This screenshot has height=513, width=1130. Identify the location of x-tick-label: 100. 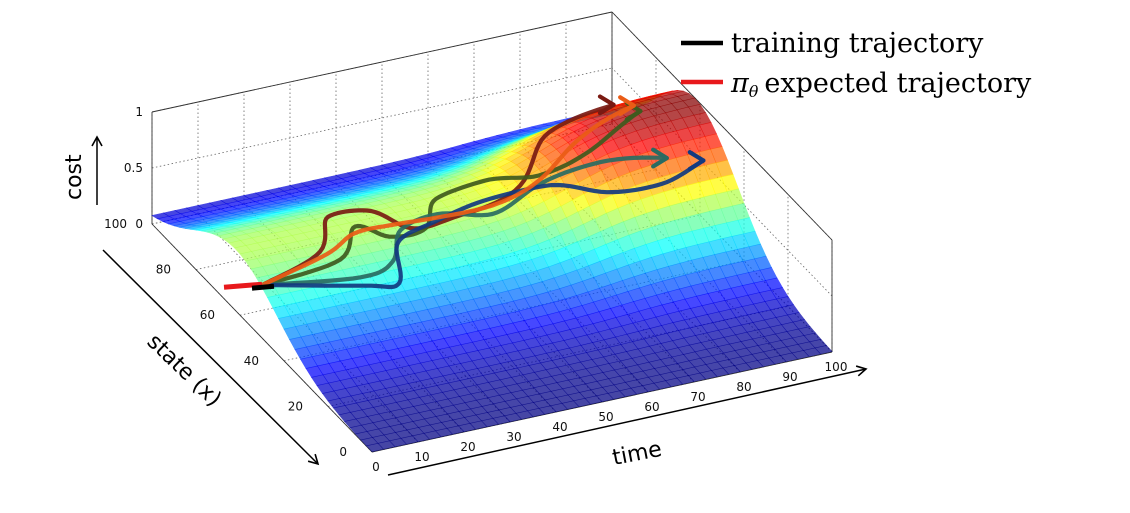
(836, 367).